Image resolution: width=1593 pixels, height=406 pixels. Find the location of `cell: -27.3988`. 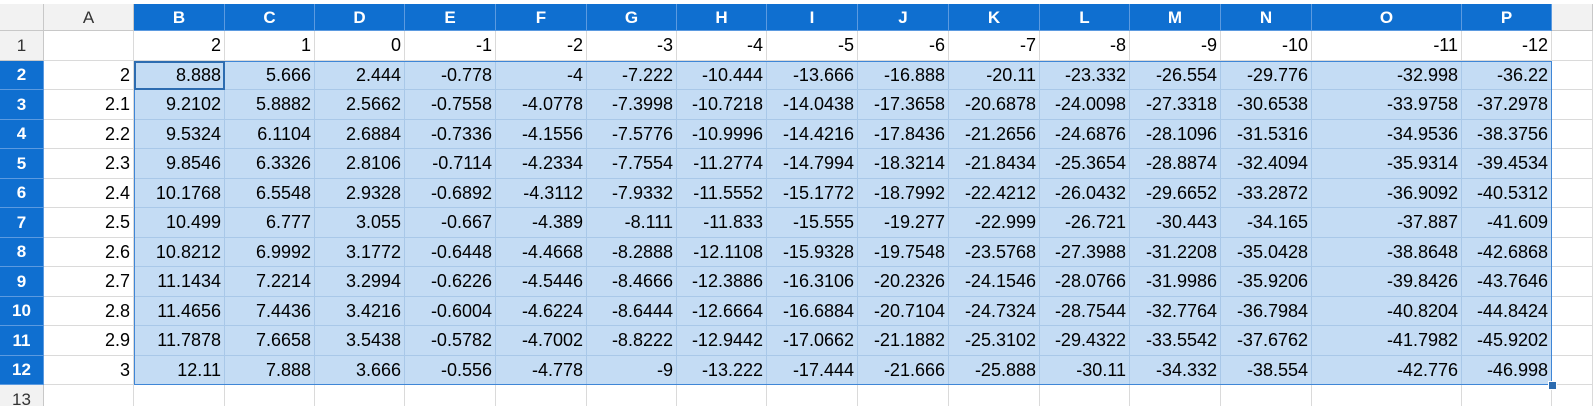

cell: -27.3988 is located at coordinates (1085, 252).